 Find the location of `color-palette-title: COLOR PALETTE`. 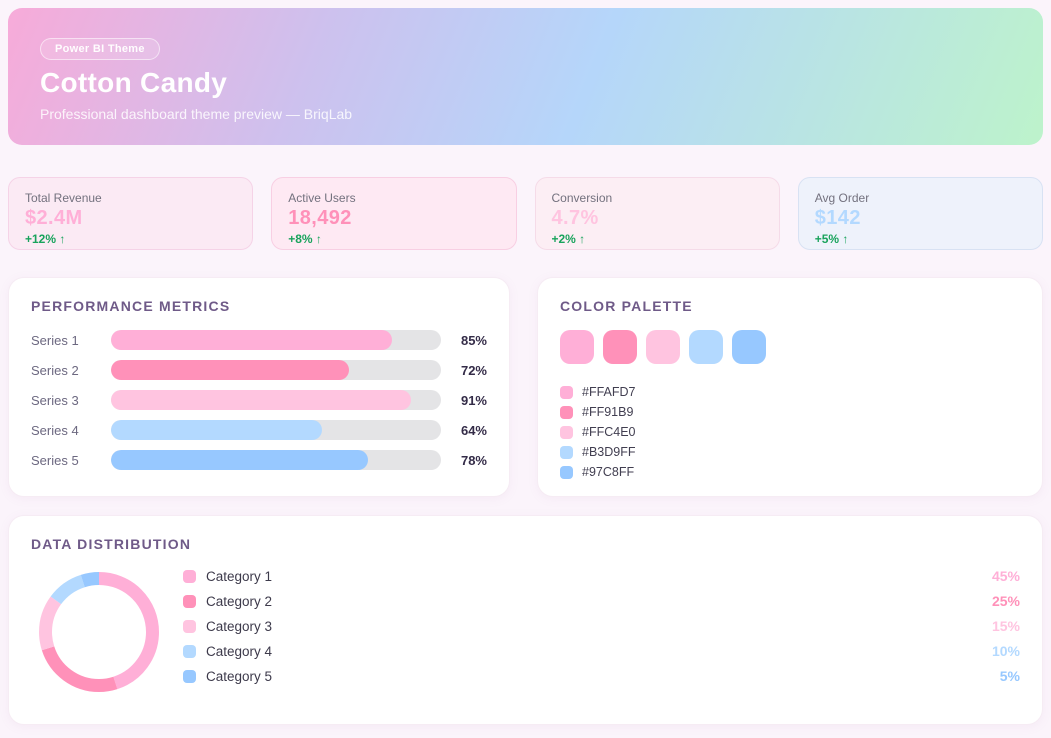

color-palette-title: COLOR PALETTE is located at coordinates (626, 306).